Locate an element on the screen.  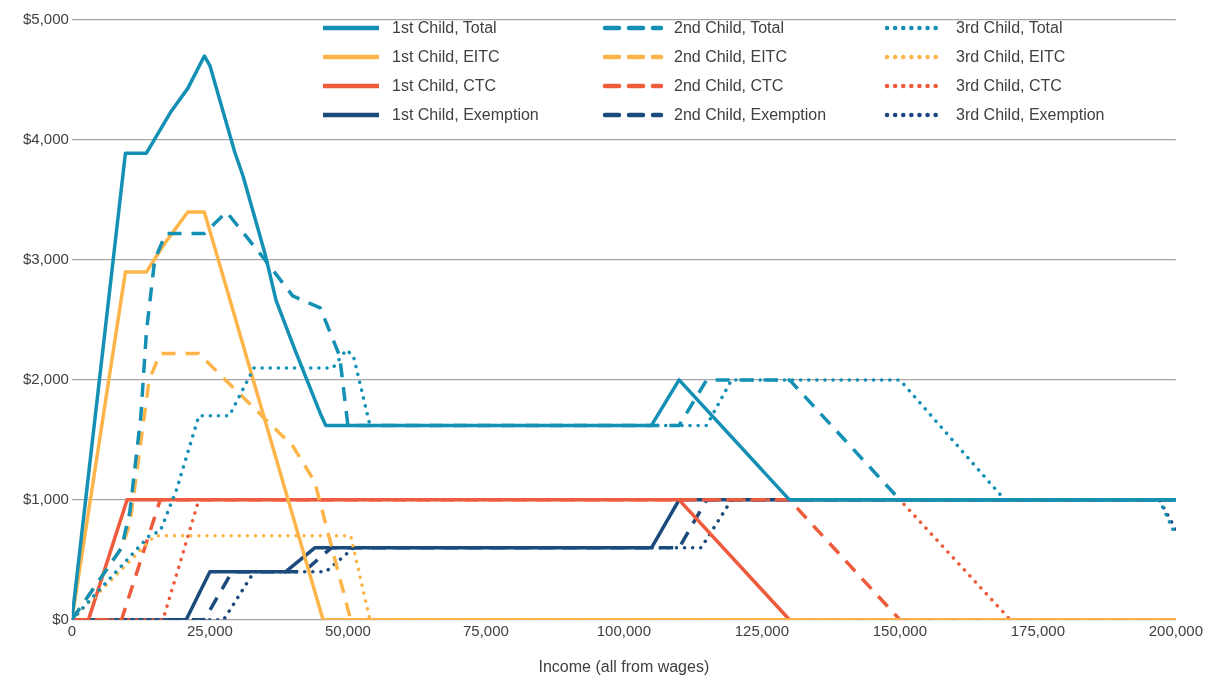
legend-label: 3rd Child, CTC is located at coordinates (1009, 85).